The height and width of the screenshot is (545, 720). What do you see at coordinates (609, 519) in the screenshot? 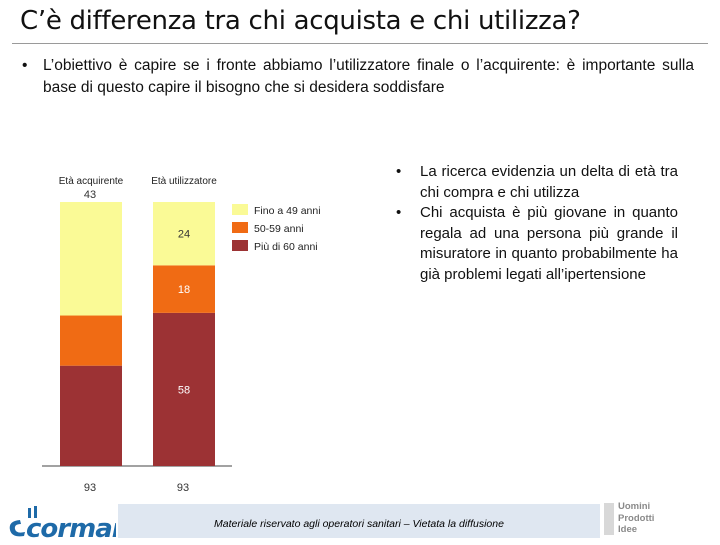
I see `side-logo-mark` at bounding box center [609, 519].